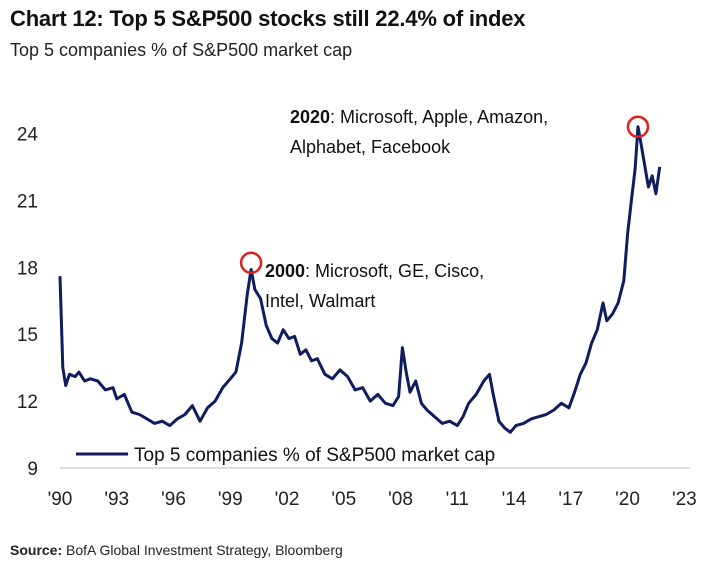  Describe the element at coordinates (314, 455) in the screenshot. I see `legend-label: Top 5 companies % of S&P500 market cap` at that location.